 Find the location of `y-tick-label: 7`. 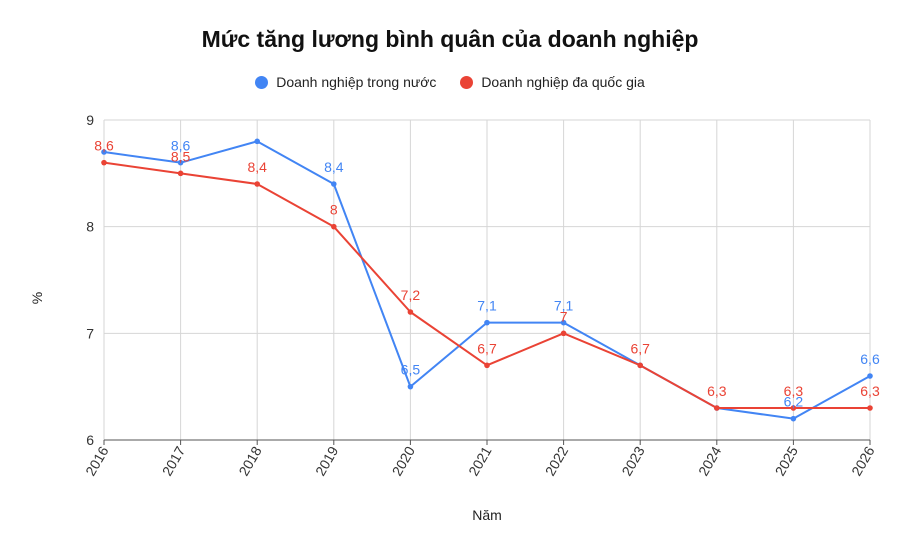

y-tick-label: 7 is located at coordinates (90, 333).